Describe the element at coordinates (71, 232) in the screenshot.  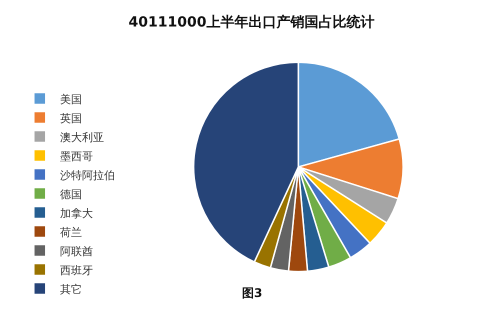
I see `legend-label: 荷兰` at that location.